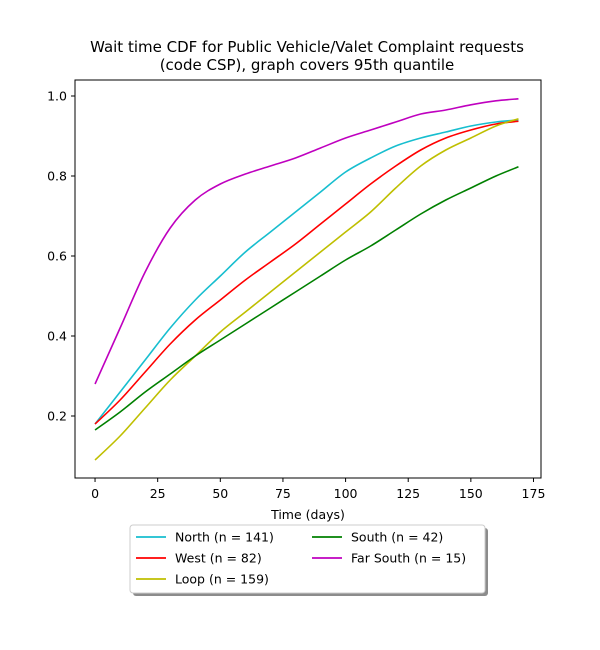 This screenshot has height=650, width=600. I want to click on legend-label-2: Loop (n = 159), so click(222, 579).